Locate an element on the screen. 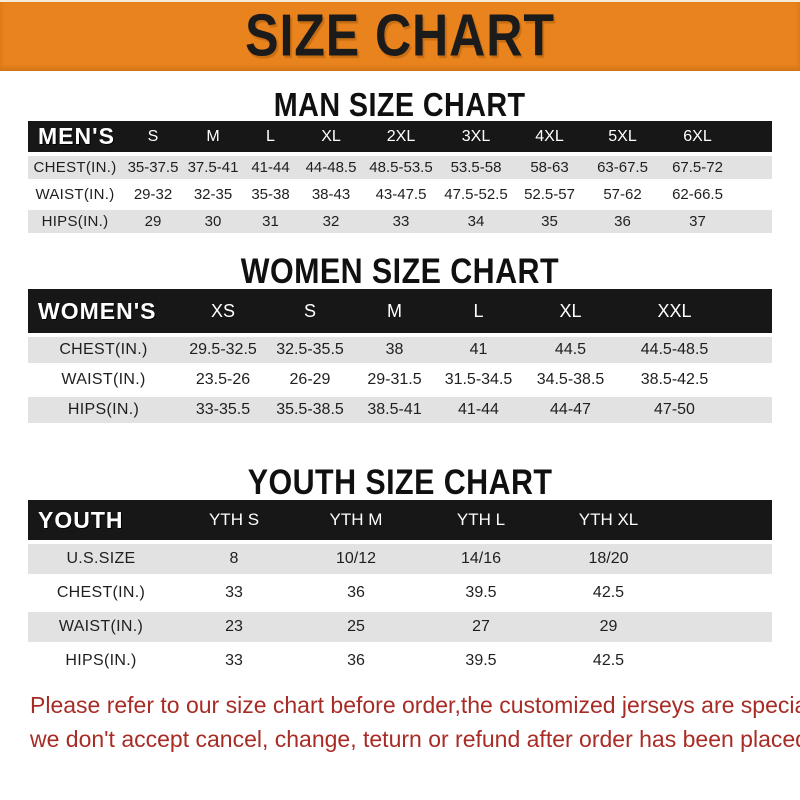 This screenshot has height=800, width=800. cell-value: 18/20 is located at coordinates (608, 557).